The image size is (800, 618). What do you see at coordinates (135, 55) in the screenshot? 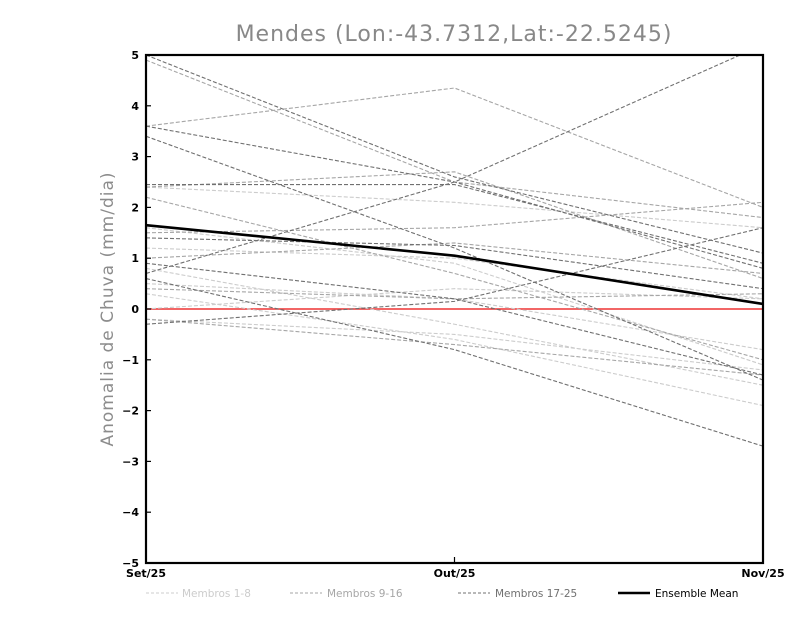
I see `y-tick-label: 5` at bounding box center [135, 55].